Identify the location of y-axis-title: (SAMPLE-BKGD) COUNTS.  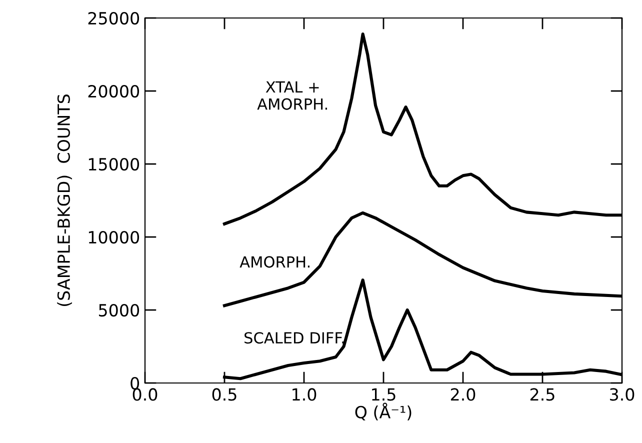
(64, 200).